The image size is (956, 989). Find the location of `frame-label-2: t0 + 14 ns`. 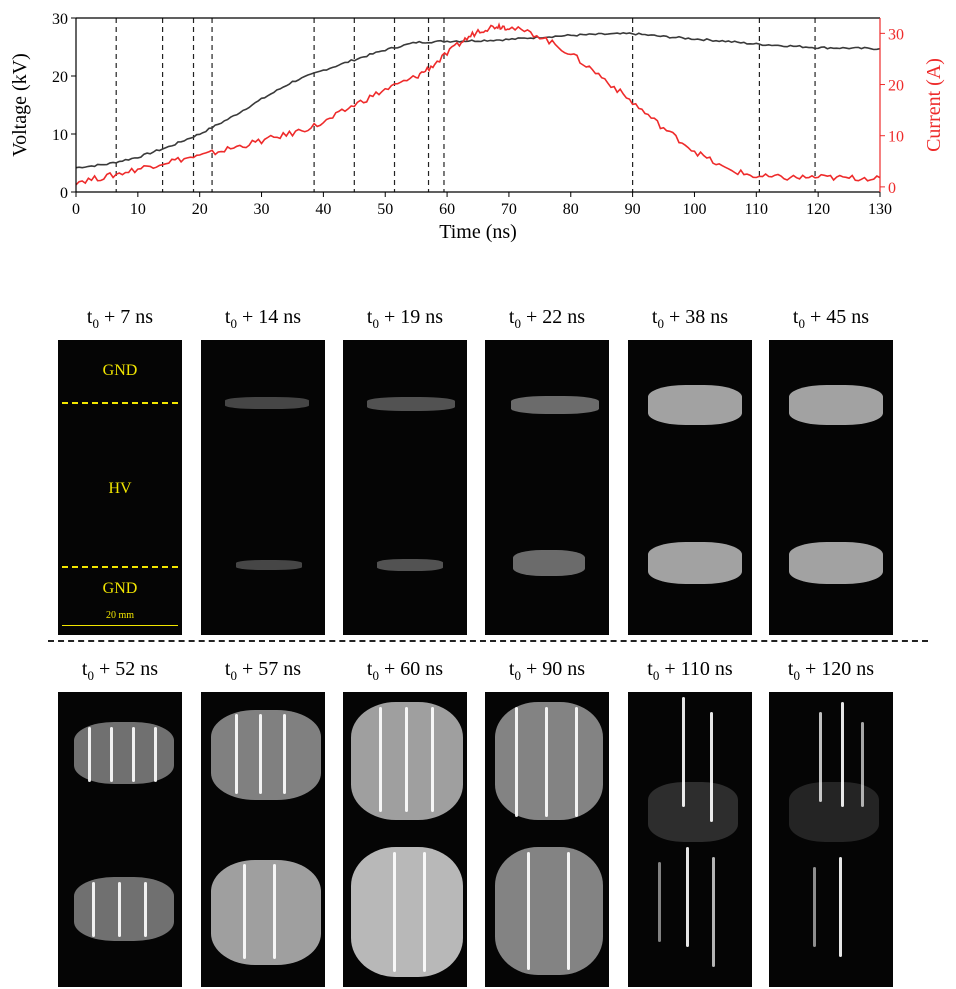

frame-label-2: t0 + 14 ns is located at coordinates (263, 318).